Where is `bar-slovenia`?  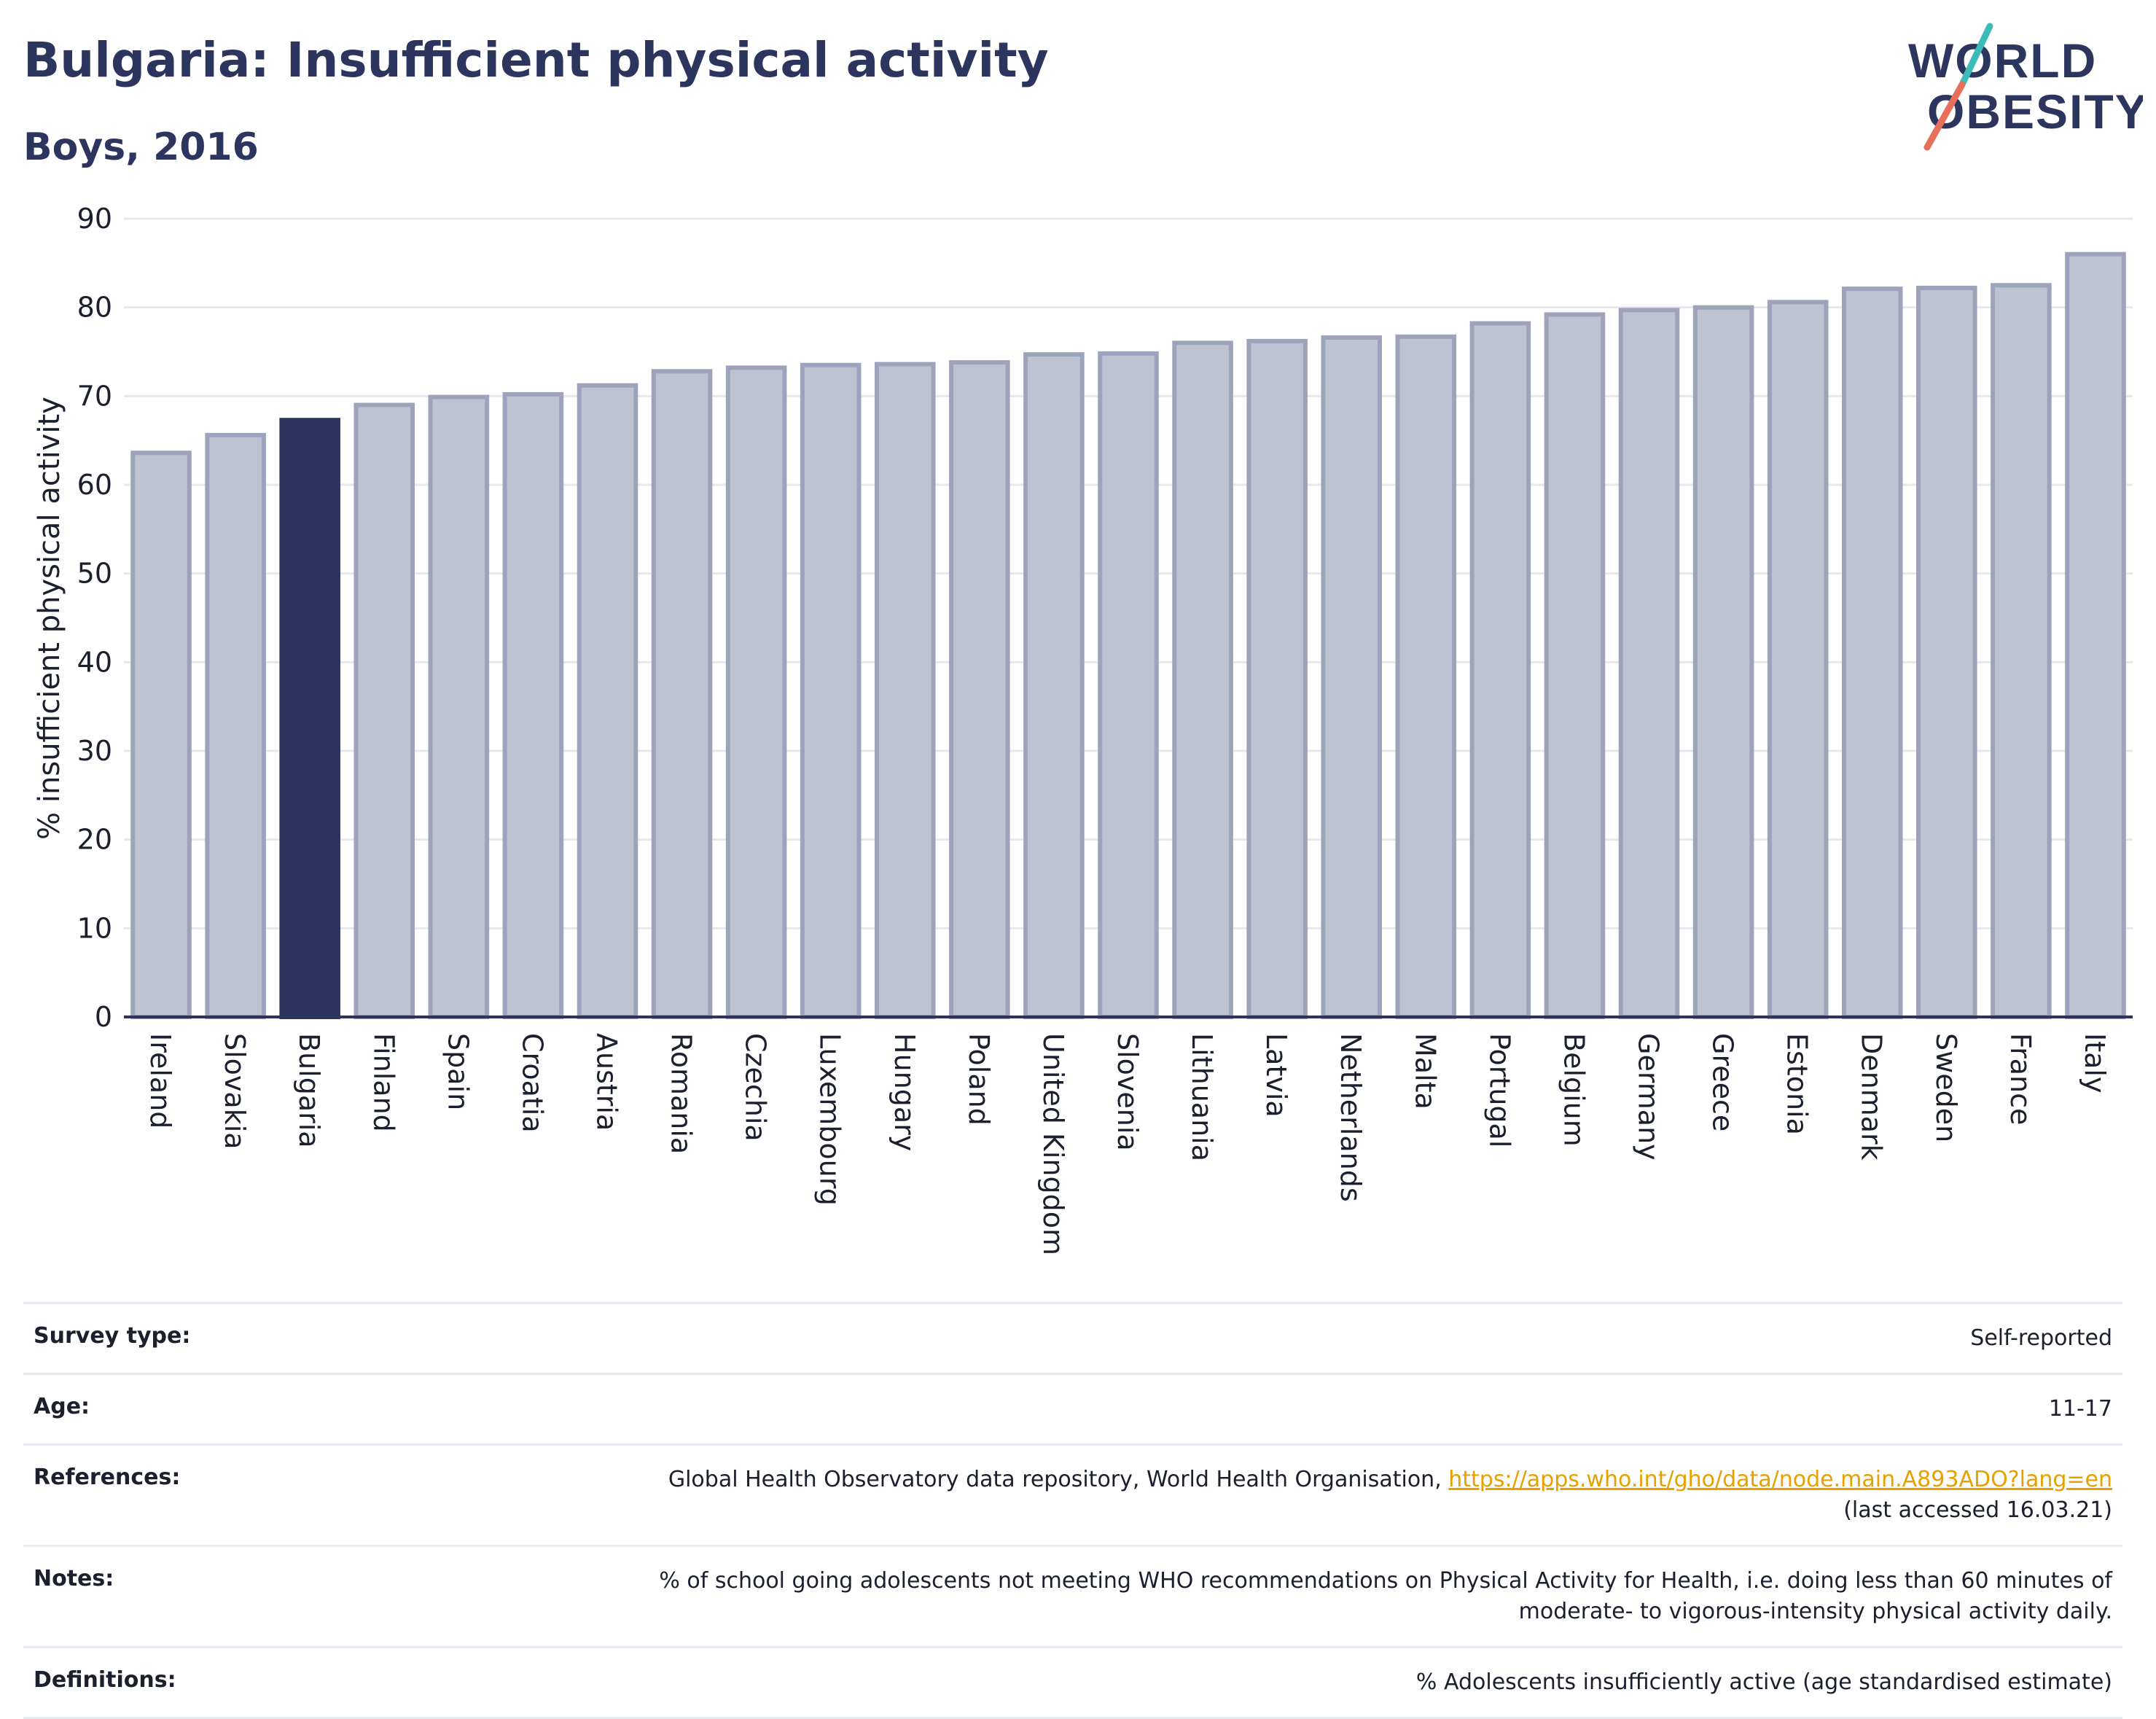 bar-slovenia is located at coordinates (1128, 685).